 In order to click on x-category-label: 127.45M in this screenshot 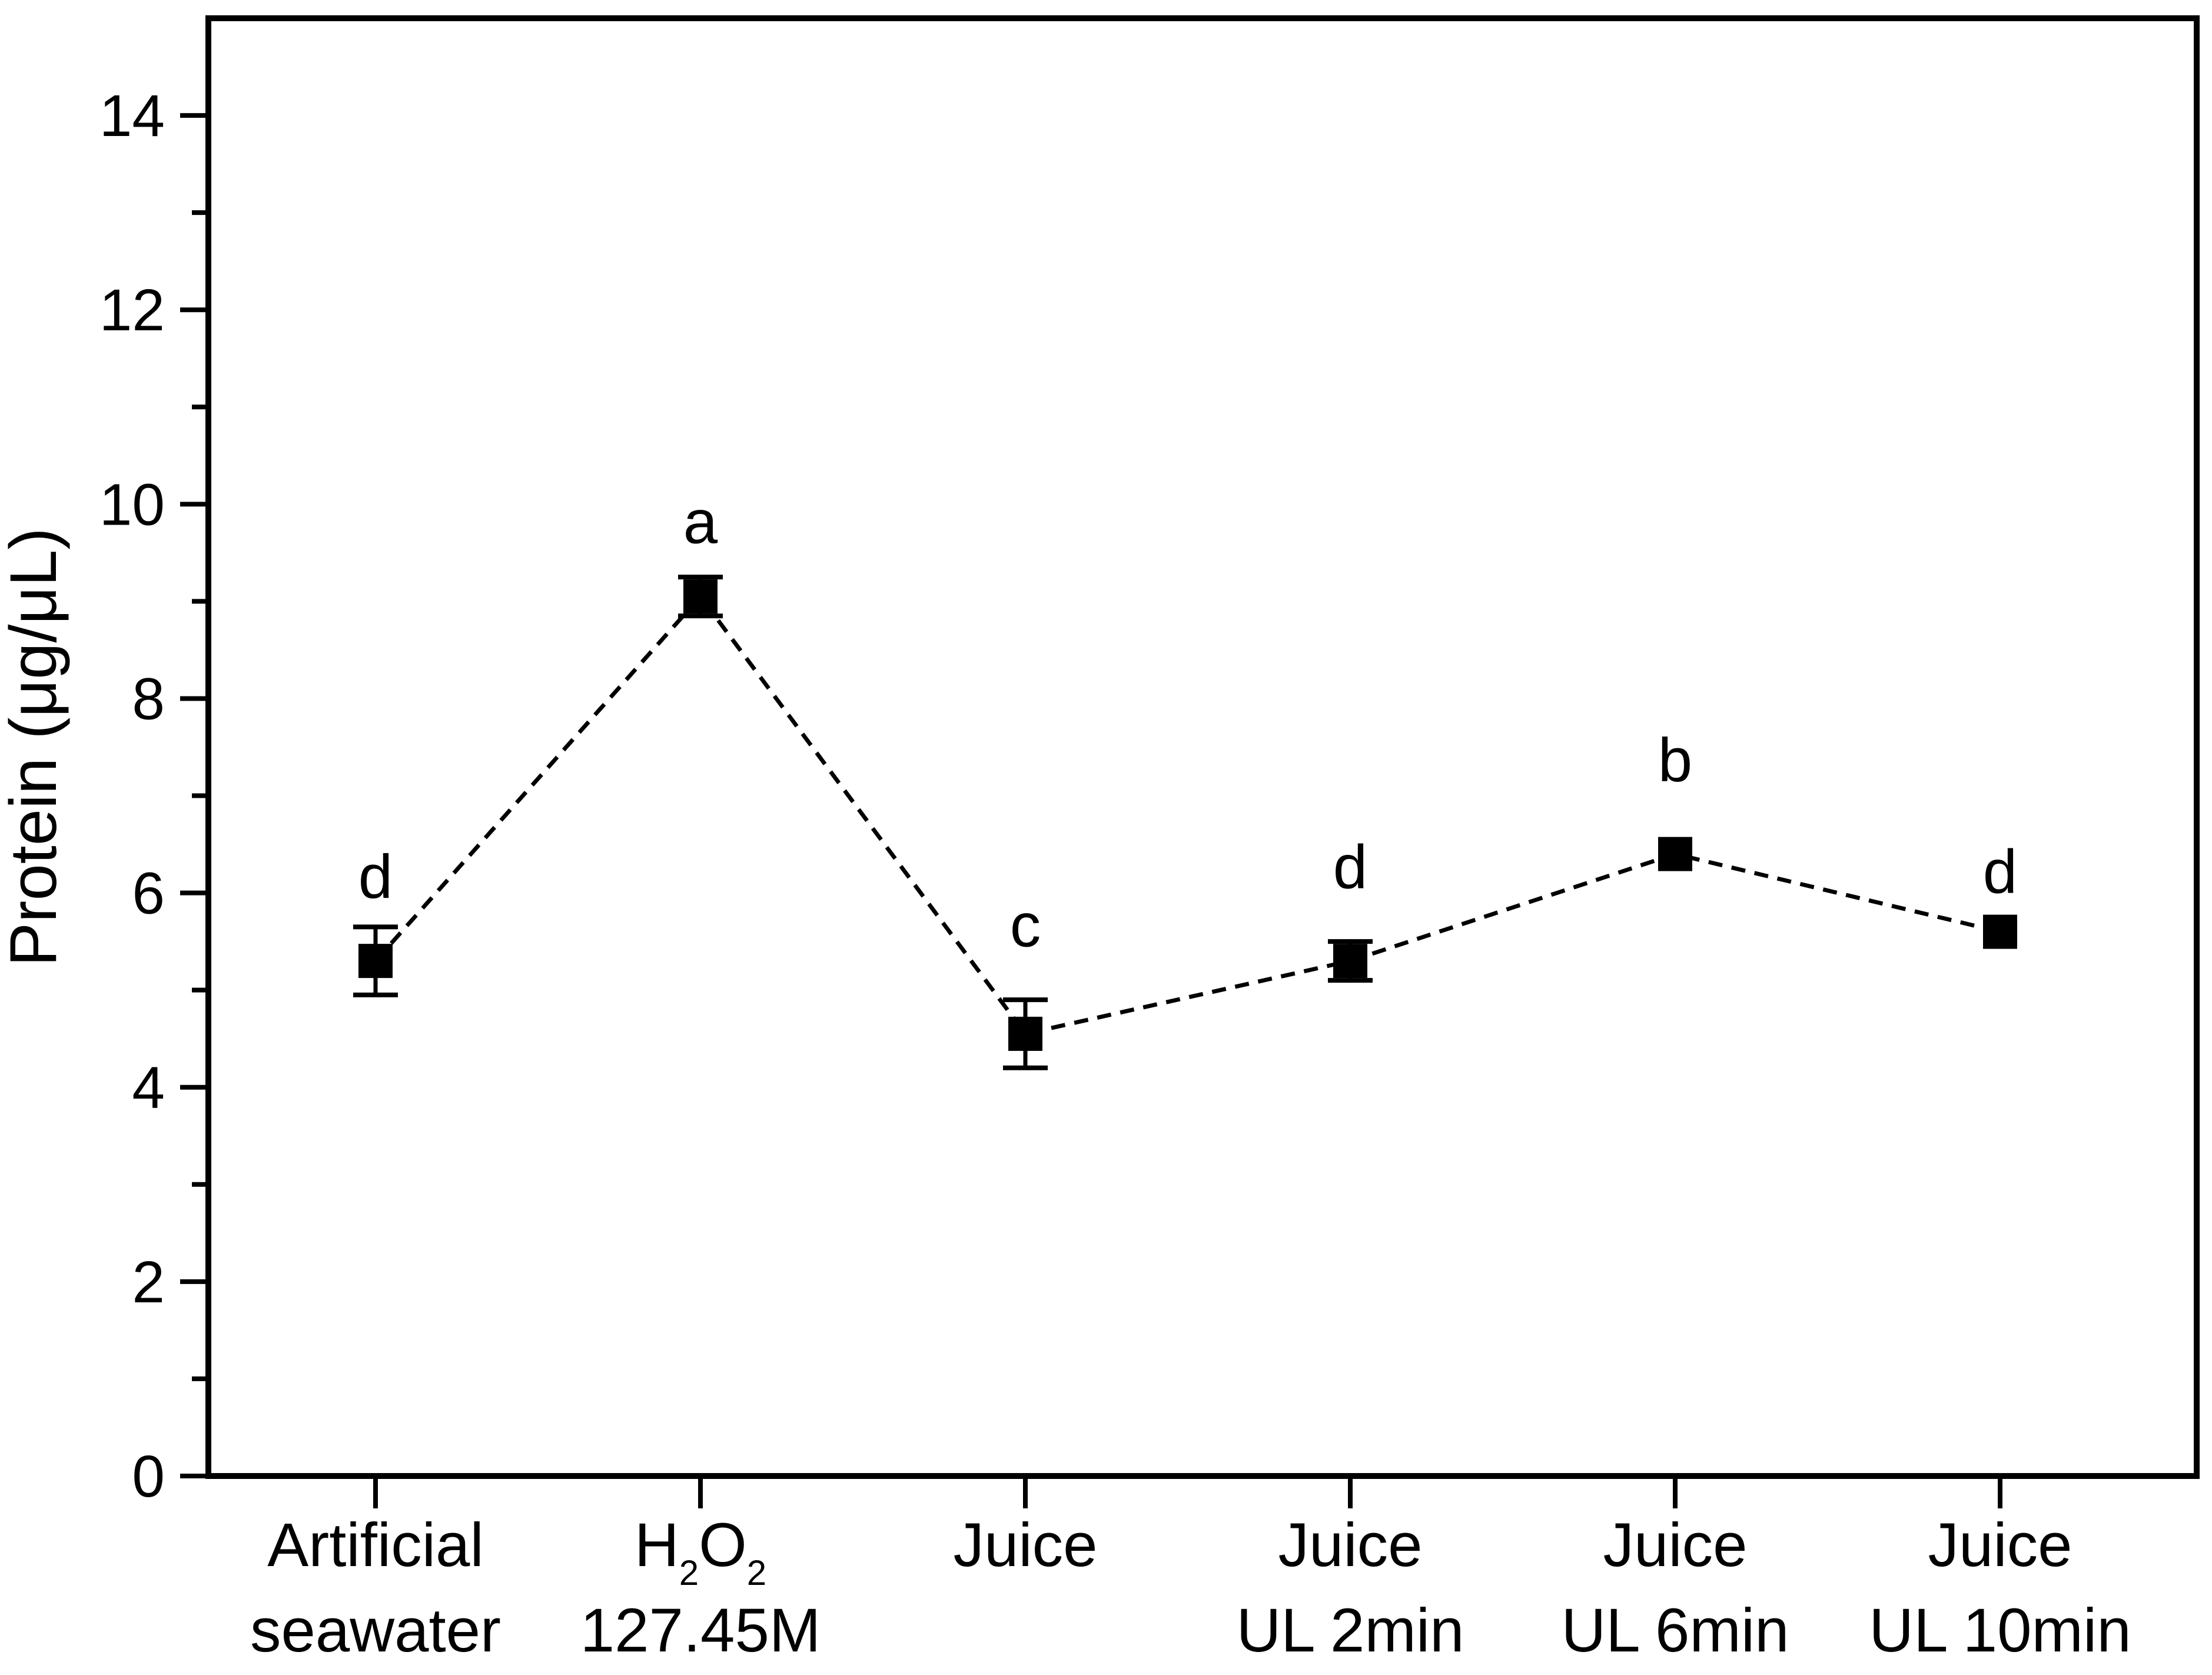, I will do `click(700, 1630)`.